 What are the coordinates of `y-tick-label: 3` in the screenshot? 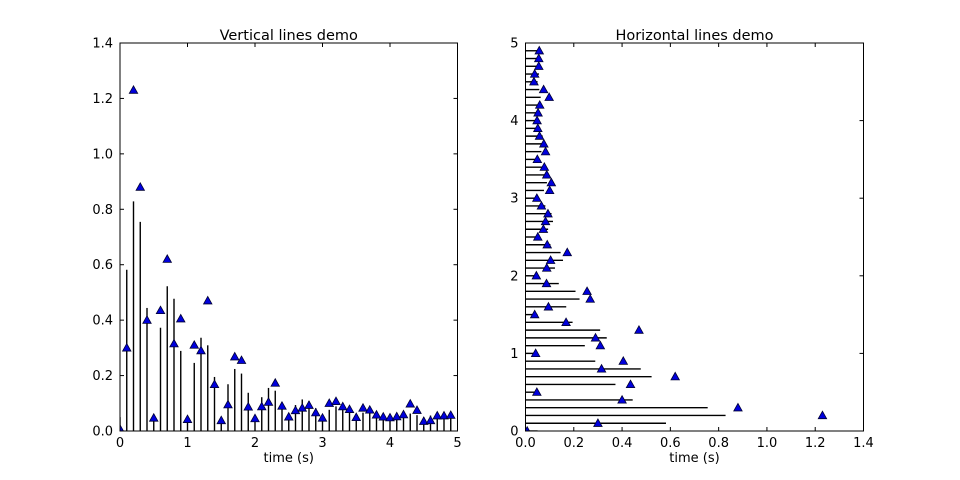 It's located at (514, 199).